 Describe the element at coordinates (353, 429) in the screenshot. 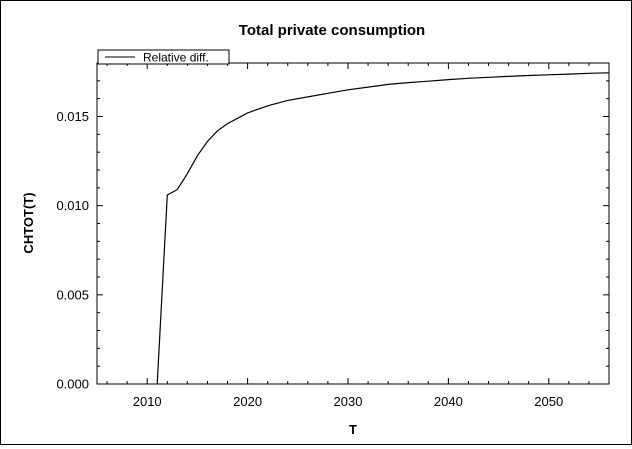

I see `x-axis-label: T` at that location.